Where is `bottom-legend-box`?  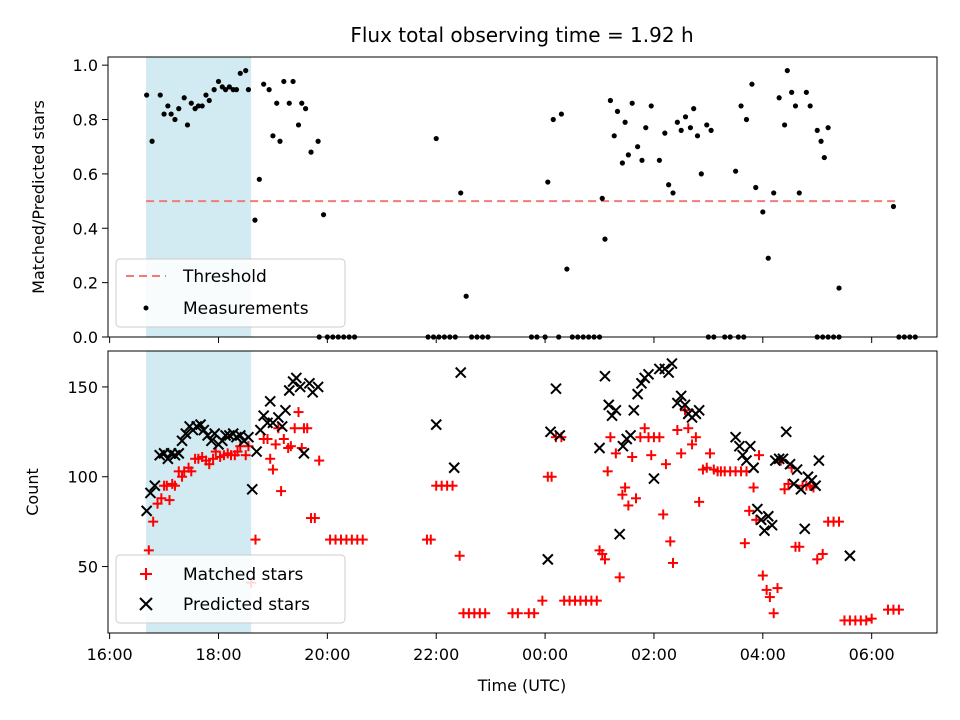
bottom-legend-box is located at coordinates (230, 589).